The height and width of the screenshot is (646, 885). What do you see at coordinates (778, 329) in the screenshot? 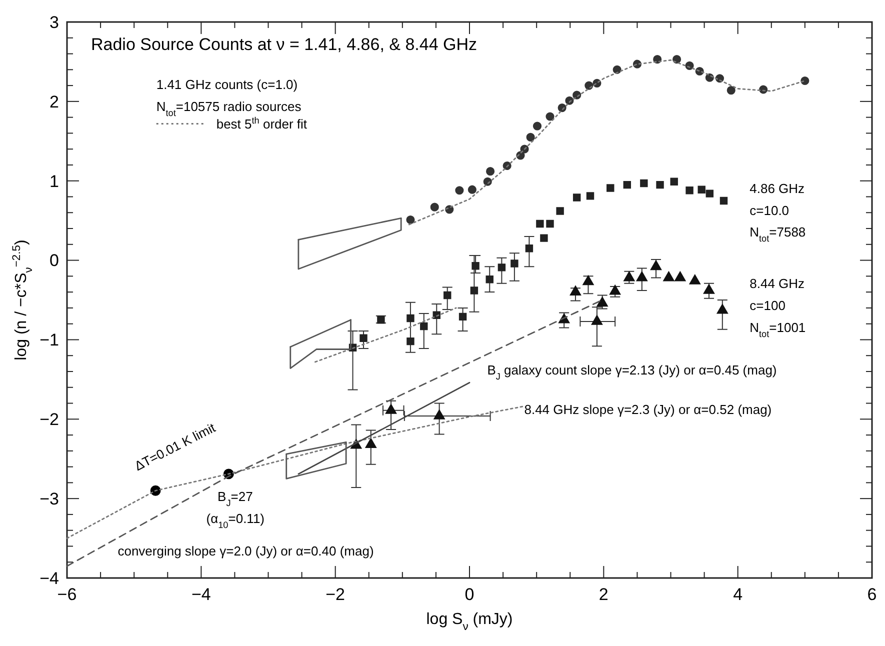
I see `annotation: N$_{tot}$=1001` at bounding box center [778, 329].